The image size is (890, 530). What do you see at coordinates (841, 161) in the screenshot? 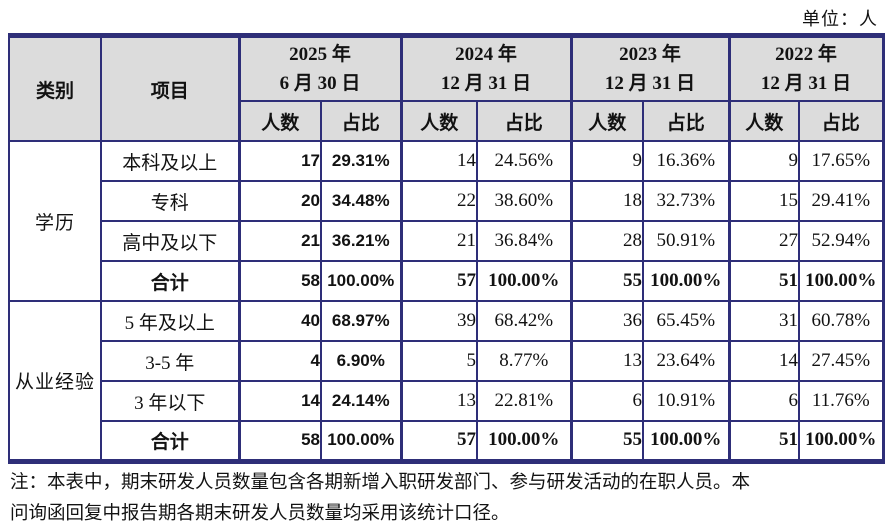
I see `cell-ratio: 17.65%` at bounding box center [841, 161].